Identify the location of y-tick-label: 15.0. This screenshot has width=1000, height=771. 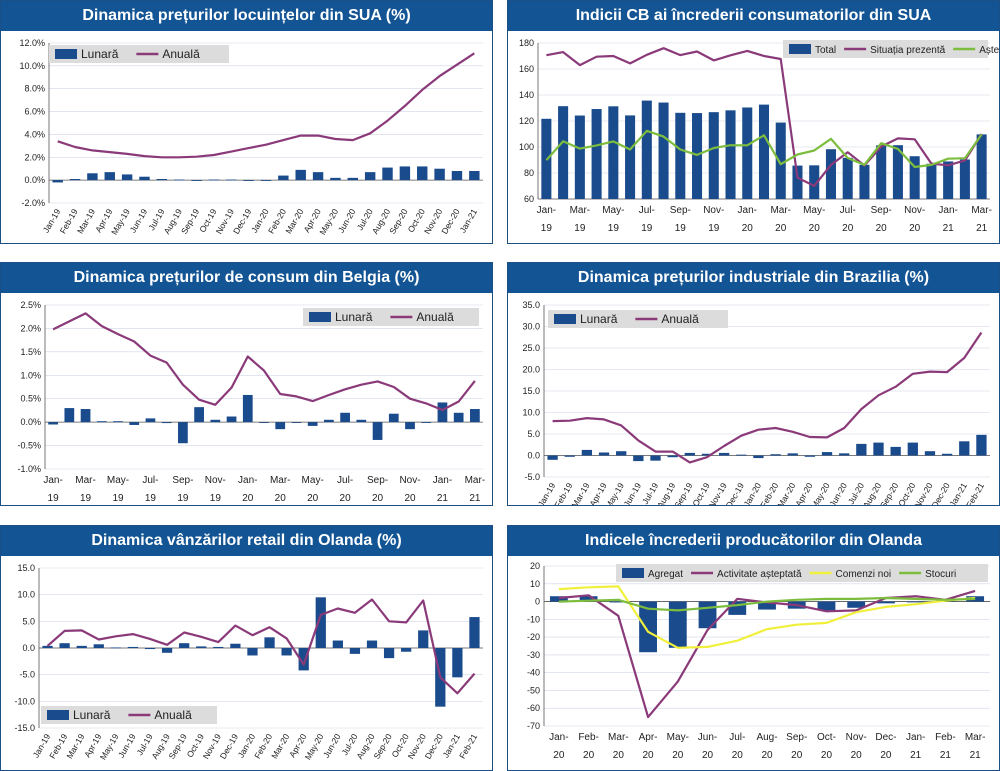
(531, 391).